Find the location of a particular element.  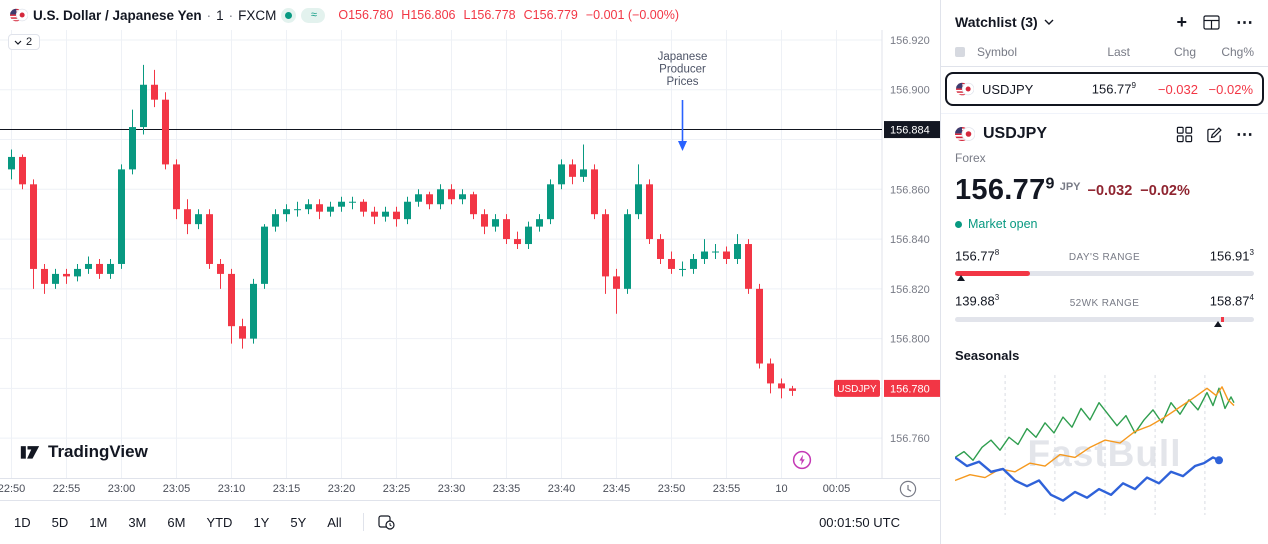

watchlist-columns: Symbol Last Chg Chg% is located at coordinates (1104, 53).